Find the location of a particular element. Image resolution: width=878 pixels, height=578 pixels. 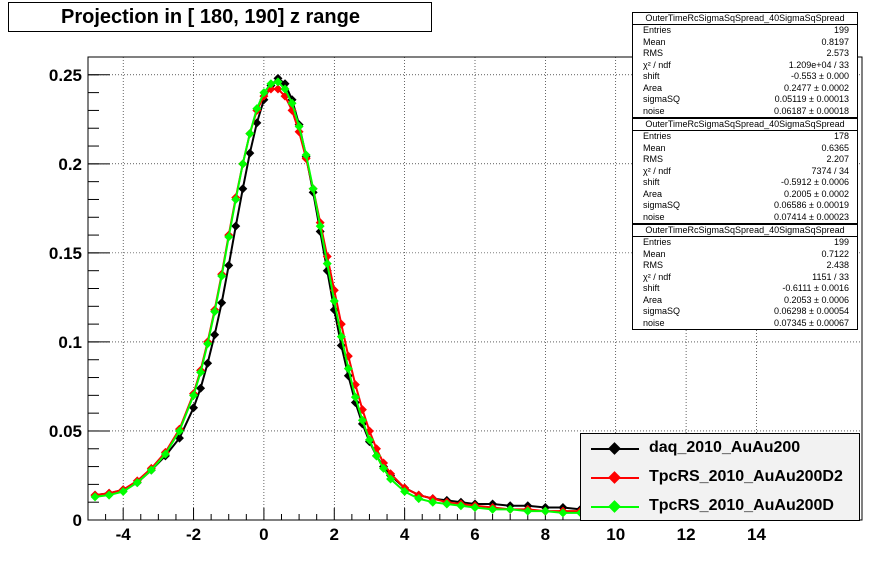

stats-value: 1.209e+04 / 33 is located at coordinates (818, 64).